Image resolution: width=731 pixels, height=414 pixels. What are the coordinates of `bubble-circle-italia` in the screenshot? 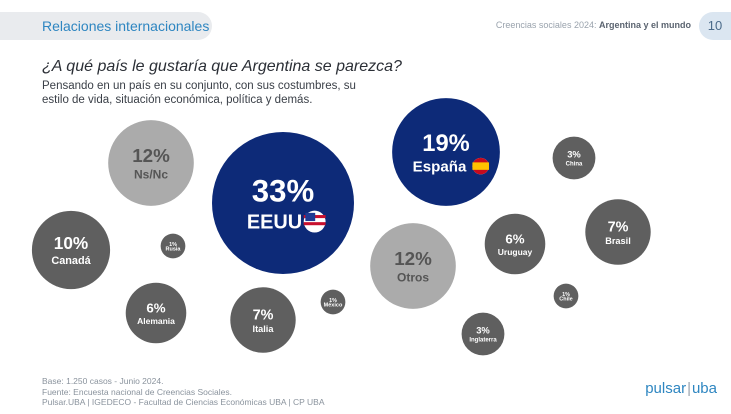 It's located at (263, 320).